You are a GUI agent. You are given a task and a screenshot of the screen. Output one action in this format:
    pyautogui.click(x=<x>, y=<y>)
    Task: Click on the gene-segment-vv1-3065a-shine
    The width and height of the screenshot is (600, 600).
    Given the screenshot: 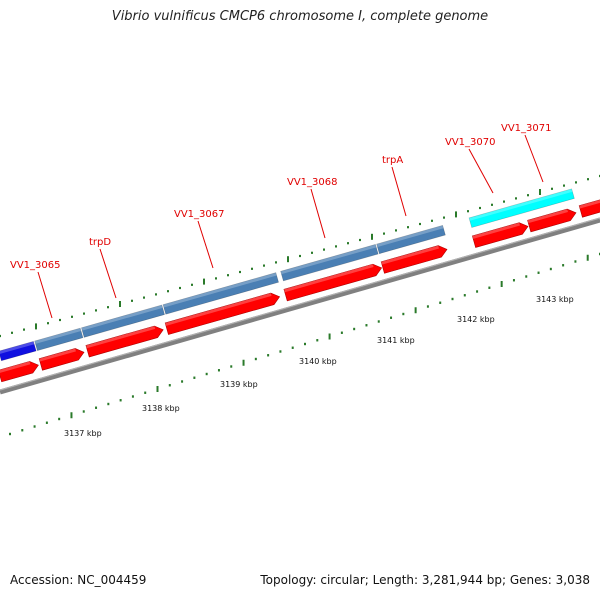 What is the action you would take?
    pyautogui.click(x=17, y=347)
    